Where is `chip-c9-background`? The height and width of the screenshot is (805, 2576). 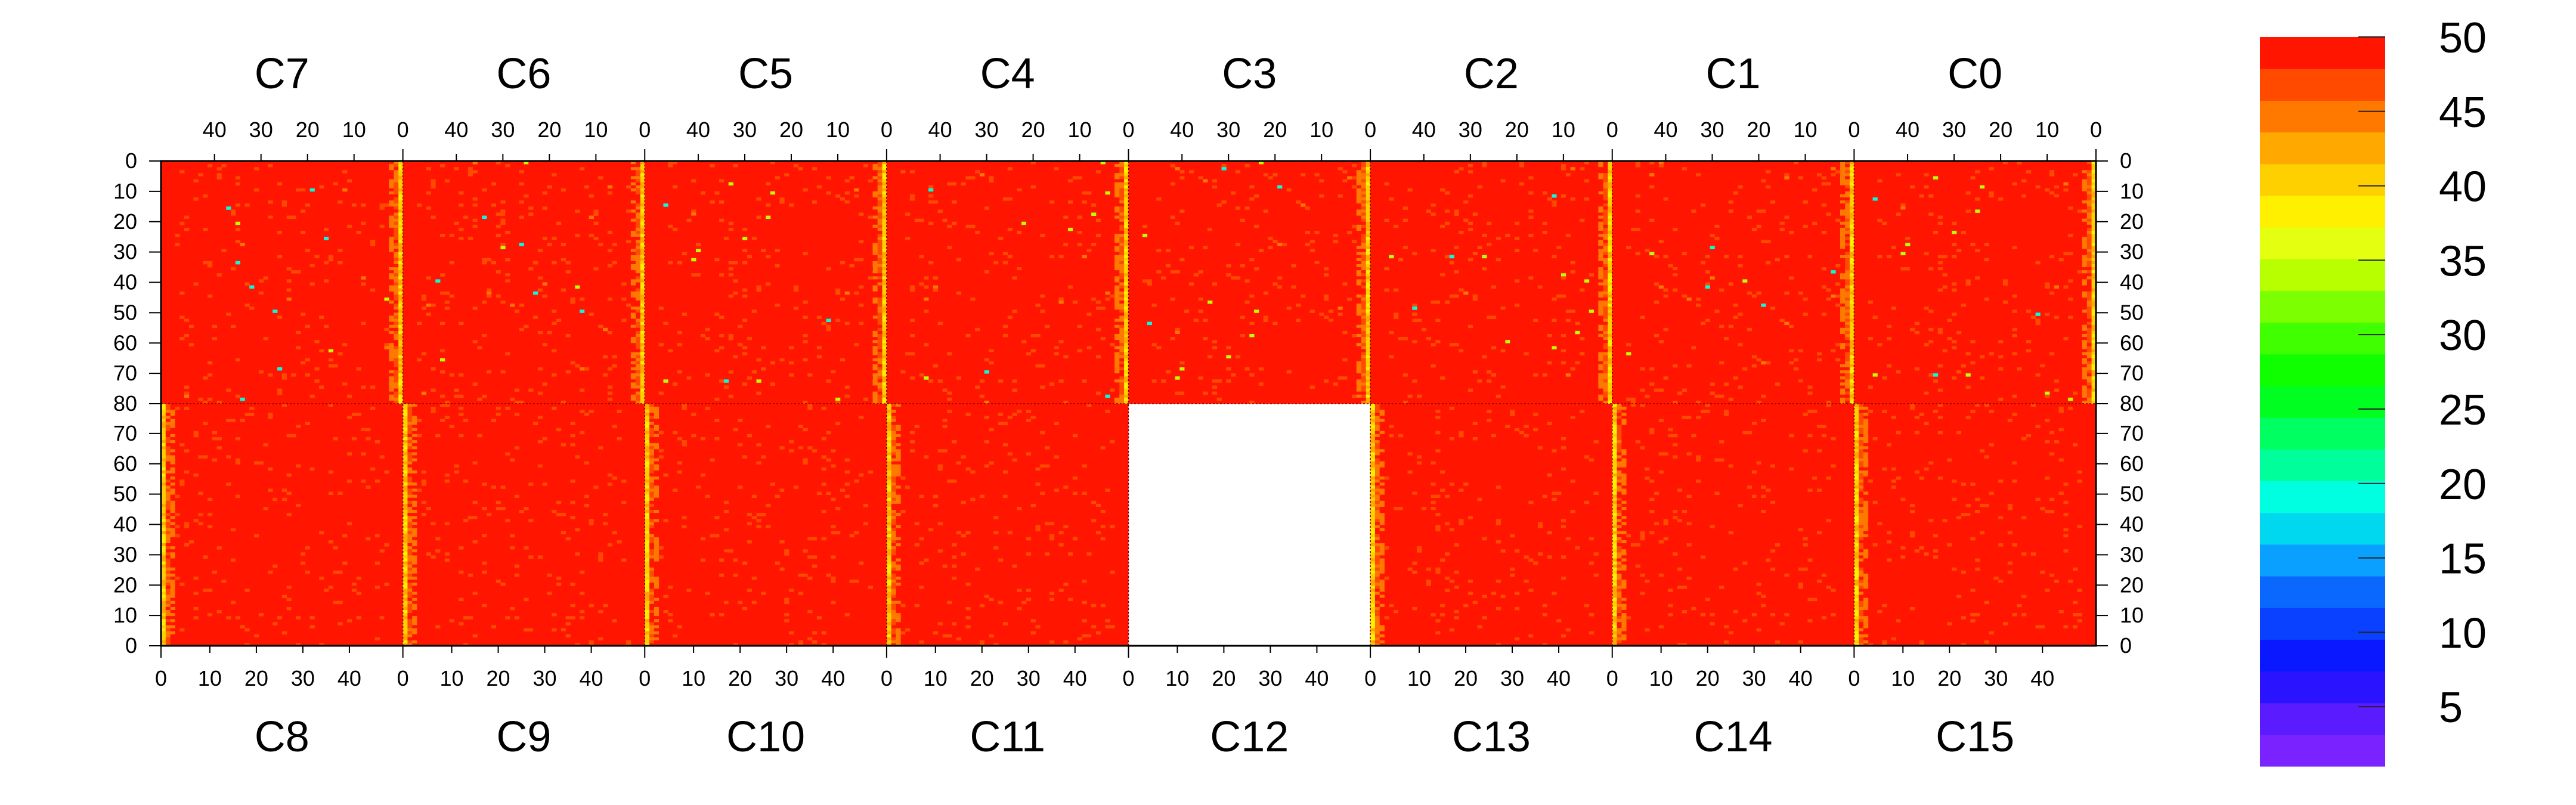 chip-c9-background is located at coordinates (524, 525).